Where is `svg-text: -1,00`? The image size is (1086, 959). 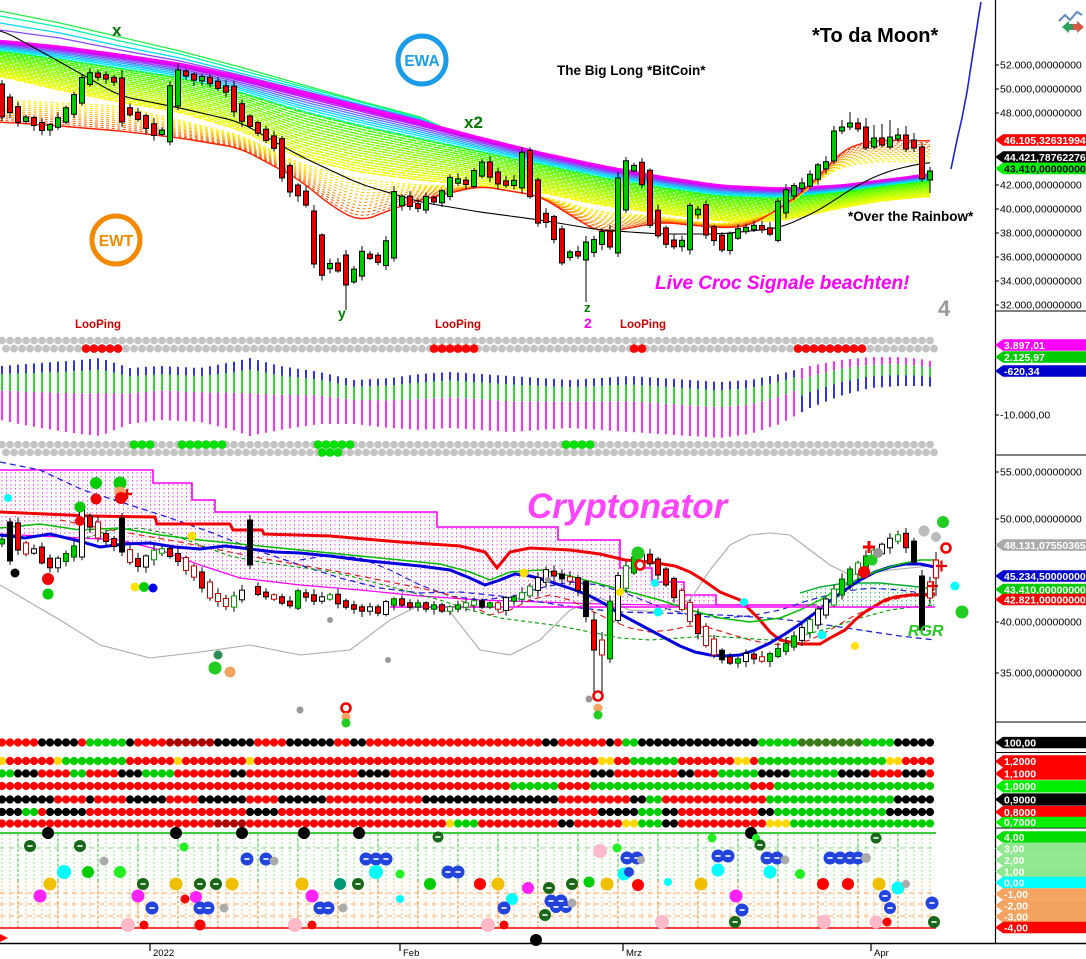
svg-text: -1,00 is located at coordinates (1016, 895).